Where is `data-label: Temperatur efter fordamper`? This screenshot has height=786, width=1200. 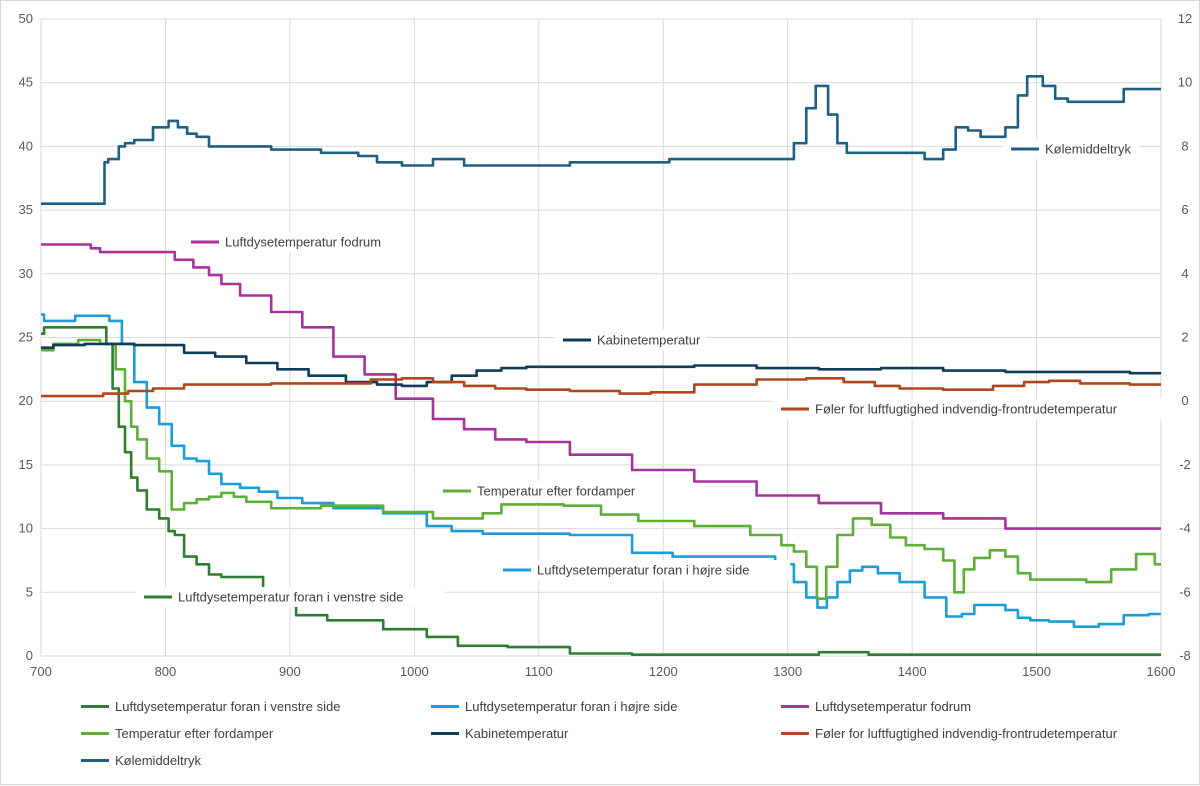 data-label: Temperatur efter fordamper is located at coordinates (556, 491).